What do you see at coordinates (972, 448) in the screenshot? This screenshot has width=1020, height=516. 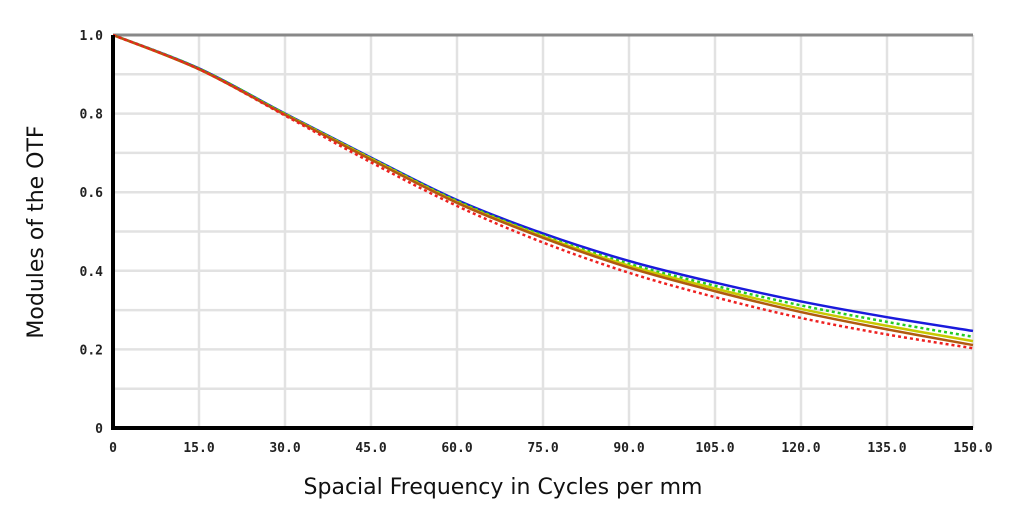 I see `x-tick-label: 150.0` at bounding box center [972, 448].